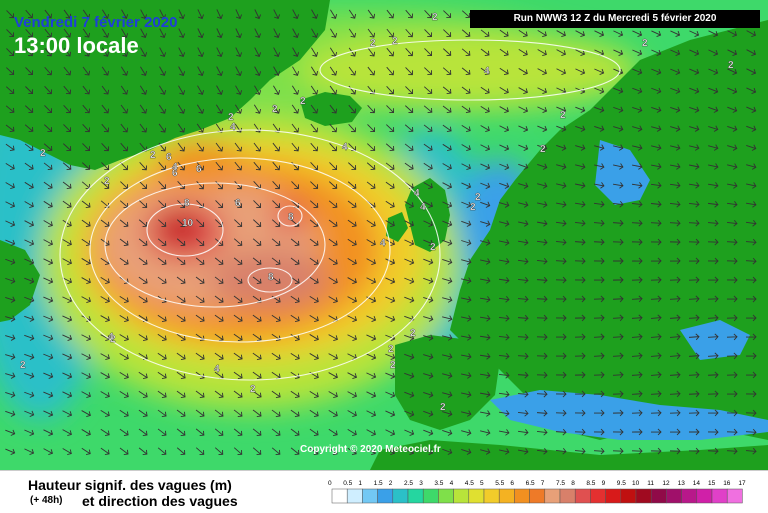  I want to click on scale-tick-label: 9, so click(604, 483).